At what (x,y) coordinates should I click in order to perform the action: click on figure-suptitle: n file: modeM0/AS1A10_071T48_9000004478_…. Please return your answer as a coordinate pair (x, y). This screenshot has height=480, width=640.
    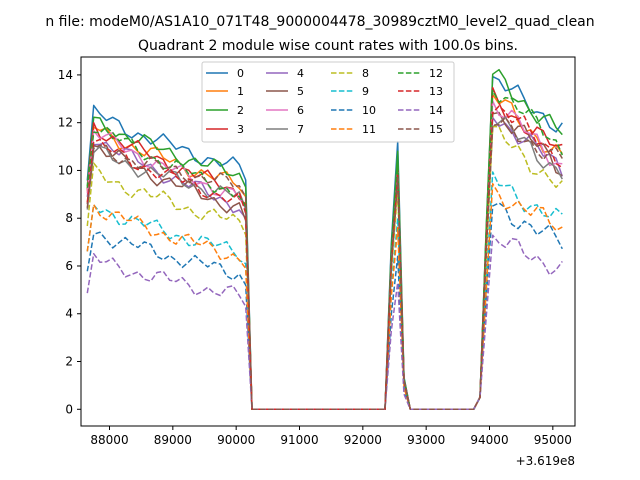
    Looking at the image, I should click on (319, 22).